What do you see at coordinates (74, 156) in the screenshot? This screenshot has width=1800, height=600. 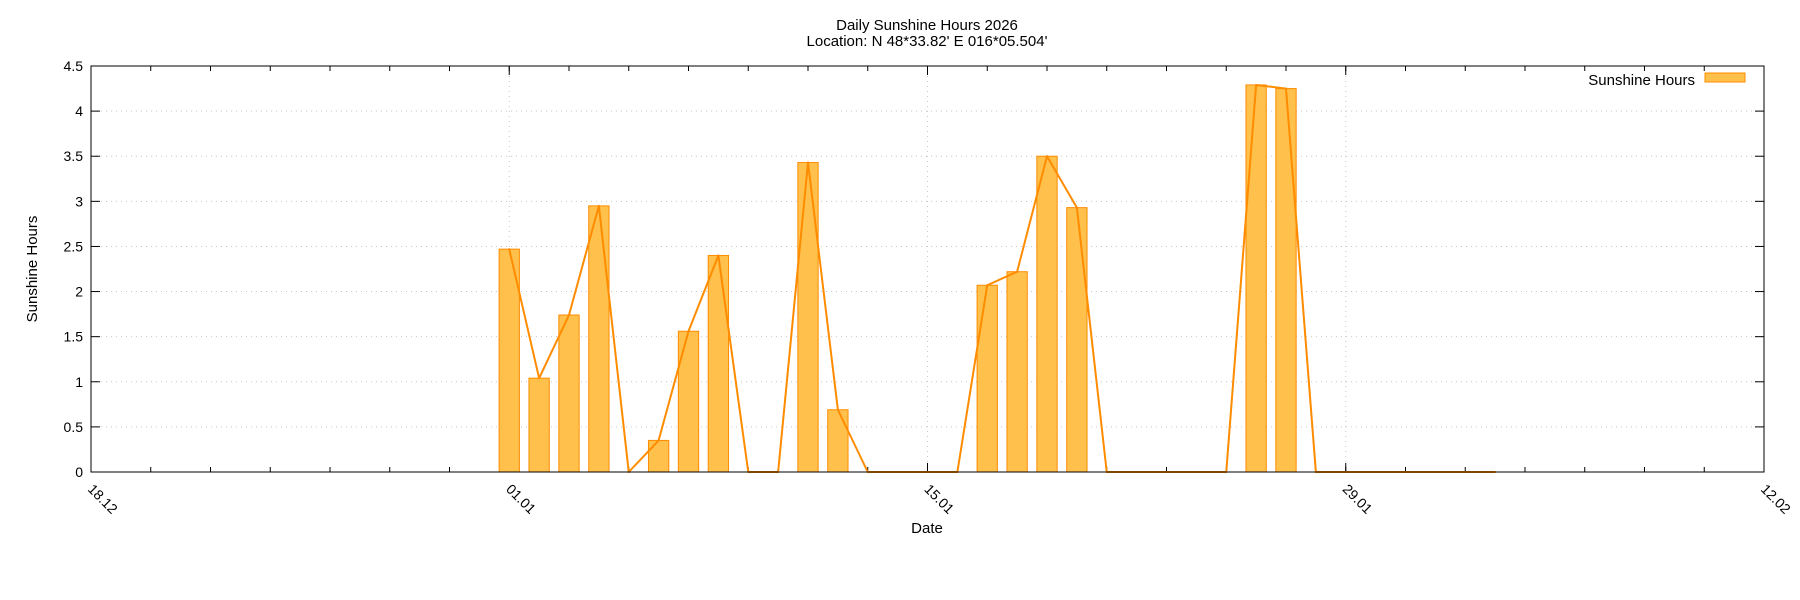 I see `y-tick-label: 3.5` at bounding box center [74, 156].